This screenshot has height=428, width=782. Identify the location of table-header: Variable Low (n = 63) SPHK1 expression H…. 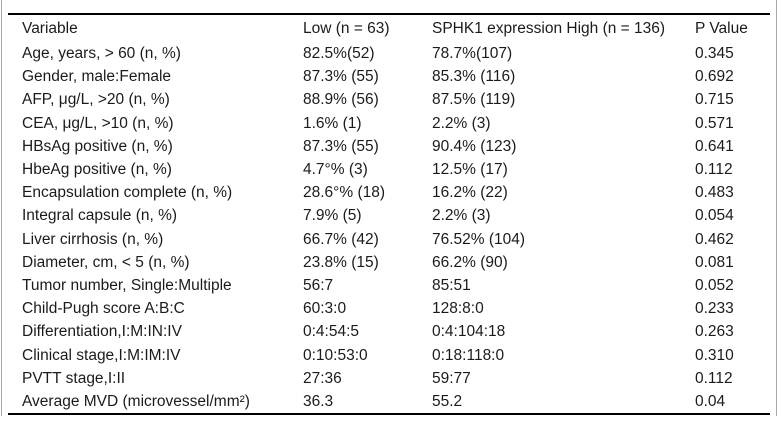
(389, 28).